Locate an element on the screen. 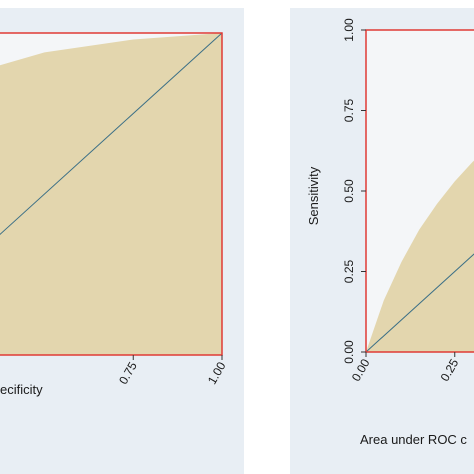 This screenshot has height=474, width=474. right-roc-area is located at coordinates (420, 256).